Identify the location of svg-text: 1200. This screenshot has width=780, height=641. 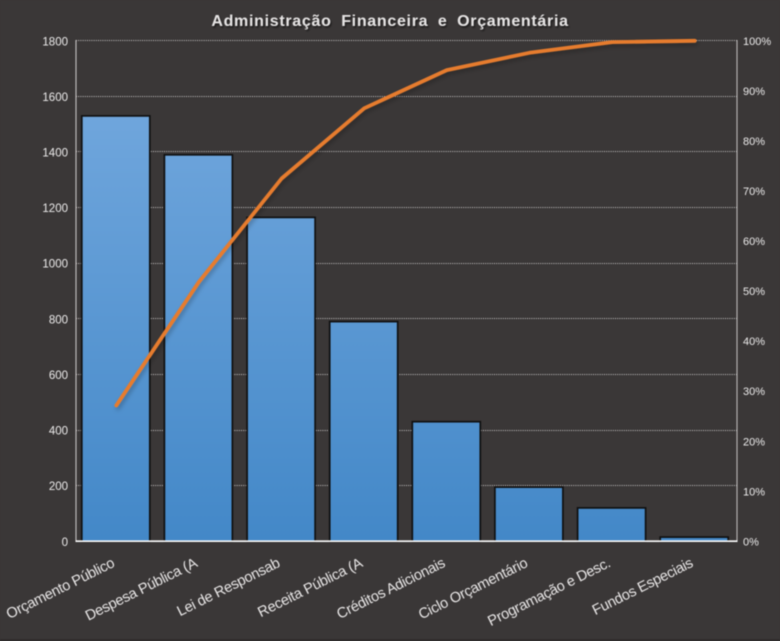
(55, 209).